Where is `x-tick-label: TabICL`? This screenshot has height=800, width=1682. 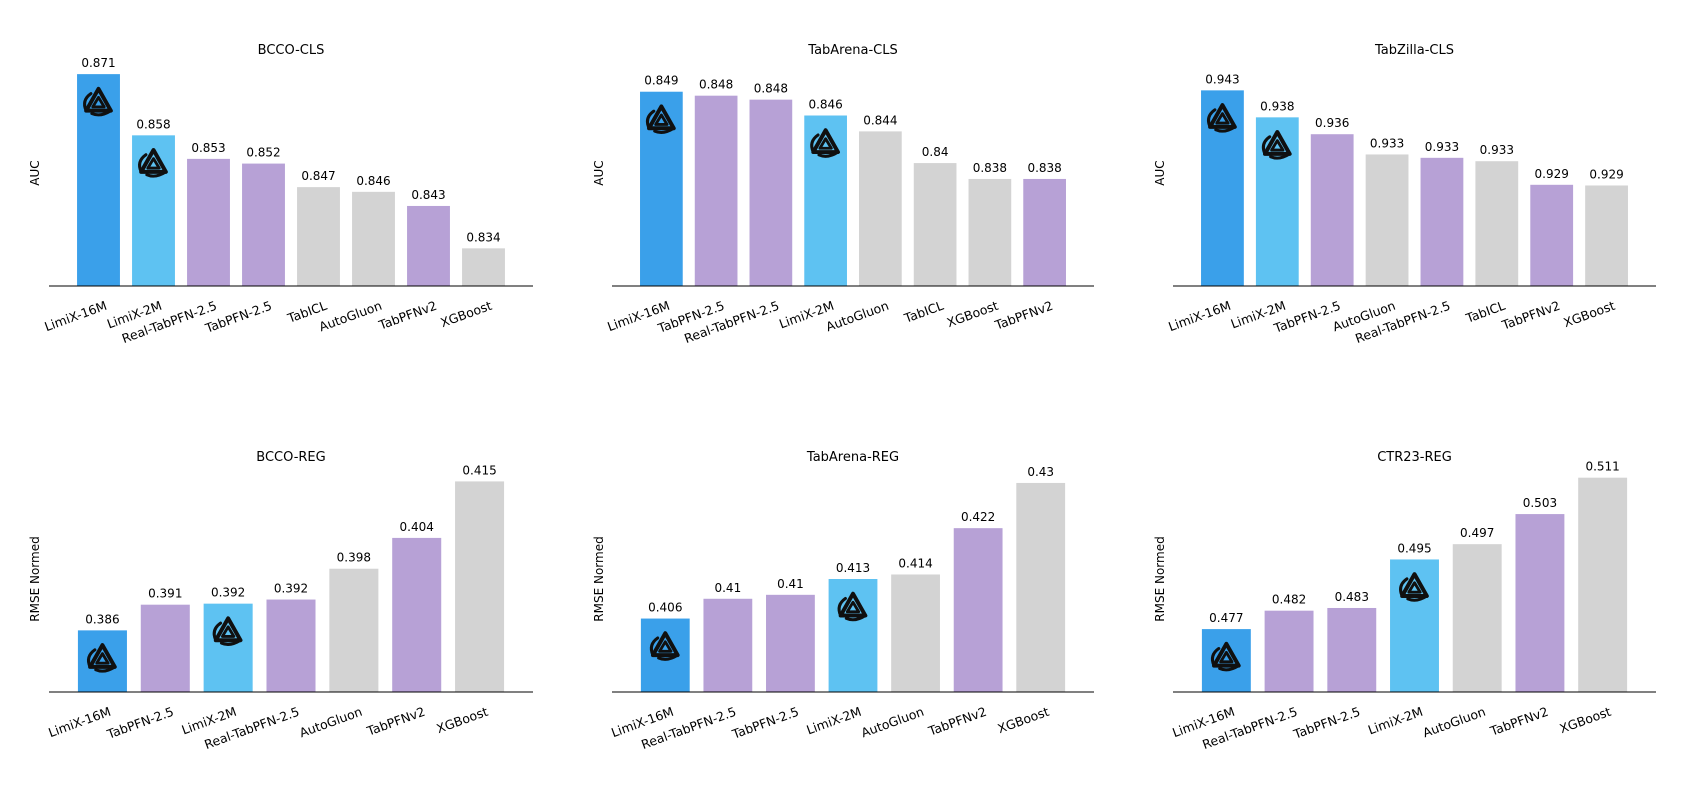
x-tick-label: TabICL is located at coordinates (923, 312).